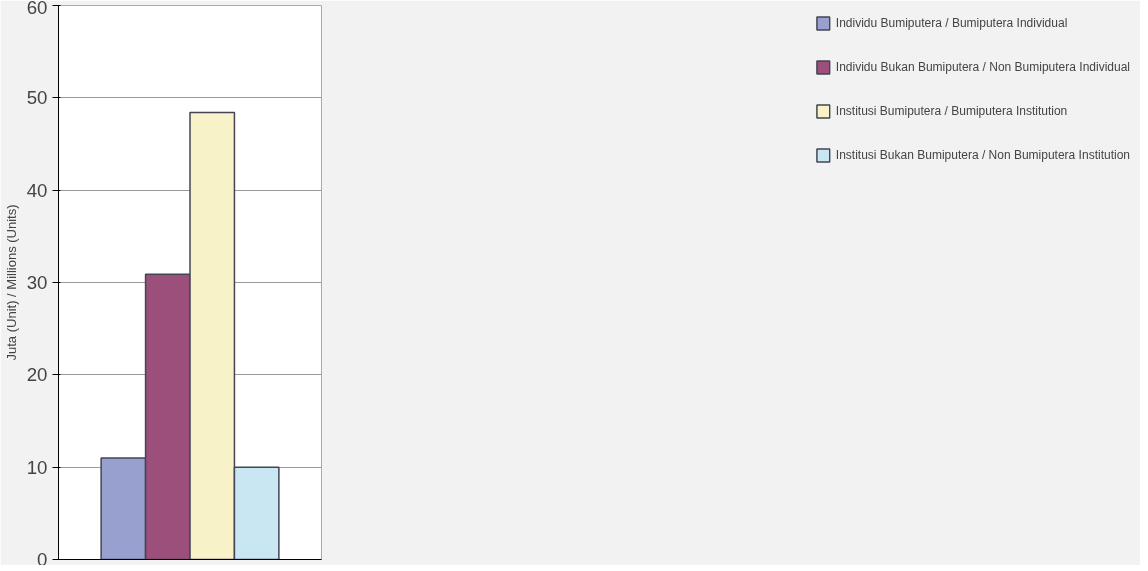  I want to click on y-tick-label: 10, so click(37, 467).